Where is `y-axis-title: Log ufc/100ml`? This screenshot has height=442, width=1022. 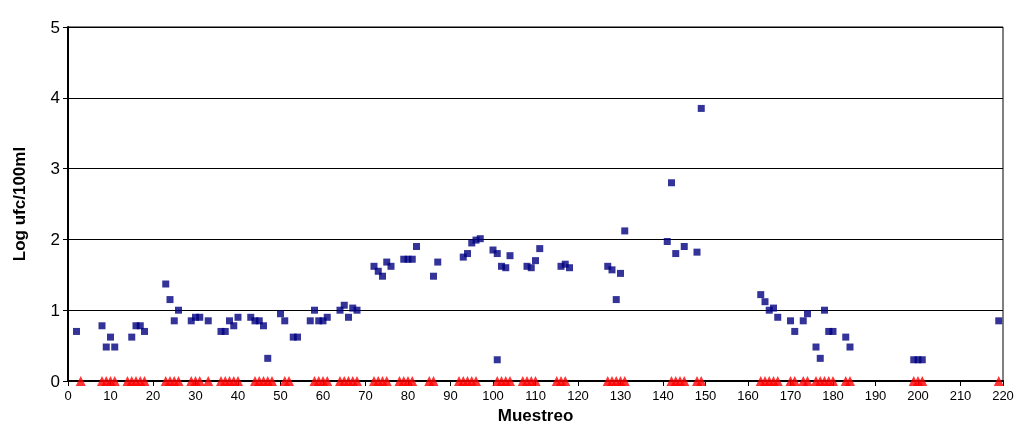
y-axis-title: Log ufc/100ml is located at coordinates (19, 204).